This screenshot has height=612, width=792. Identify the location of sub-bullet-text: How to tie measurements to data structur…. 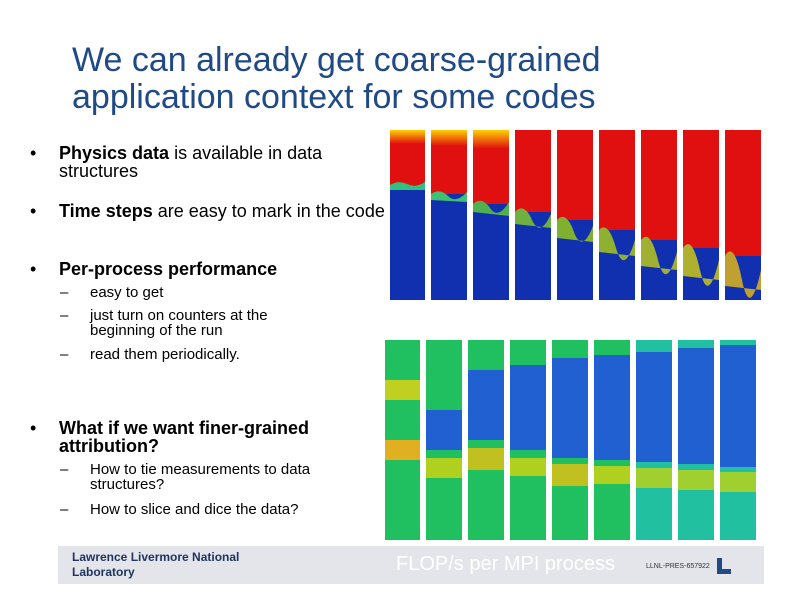
(200, 477).